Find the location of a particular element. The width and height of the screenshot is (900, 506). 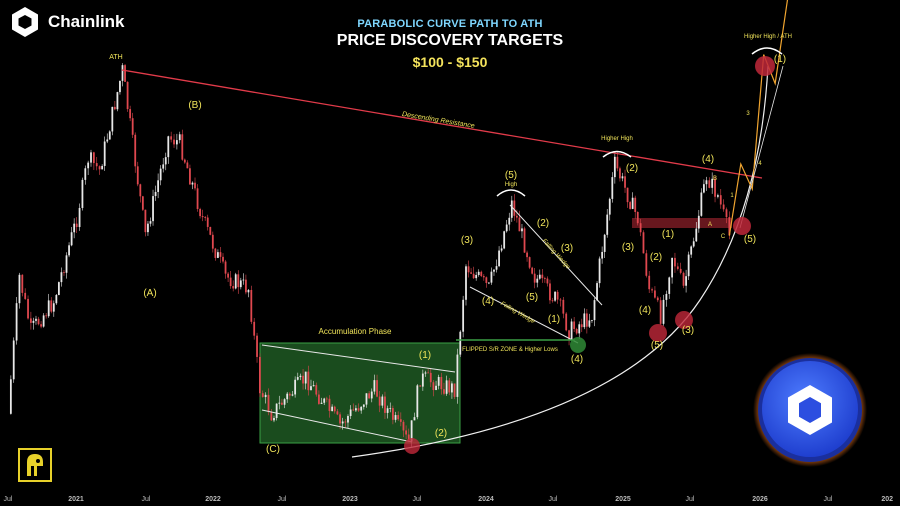

wave-label: (5) is located at coordinates (750, 239).